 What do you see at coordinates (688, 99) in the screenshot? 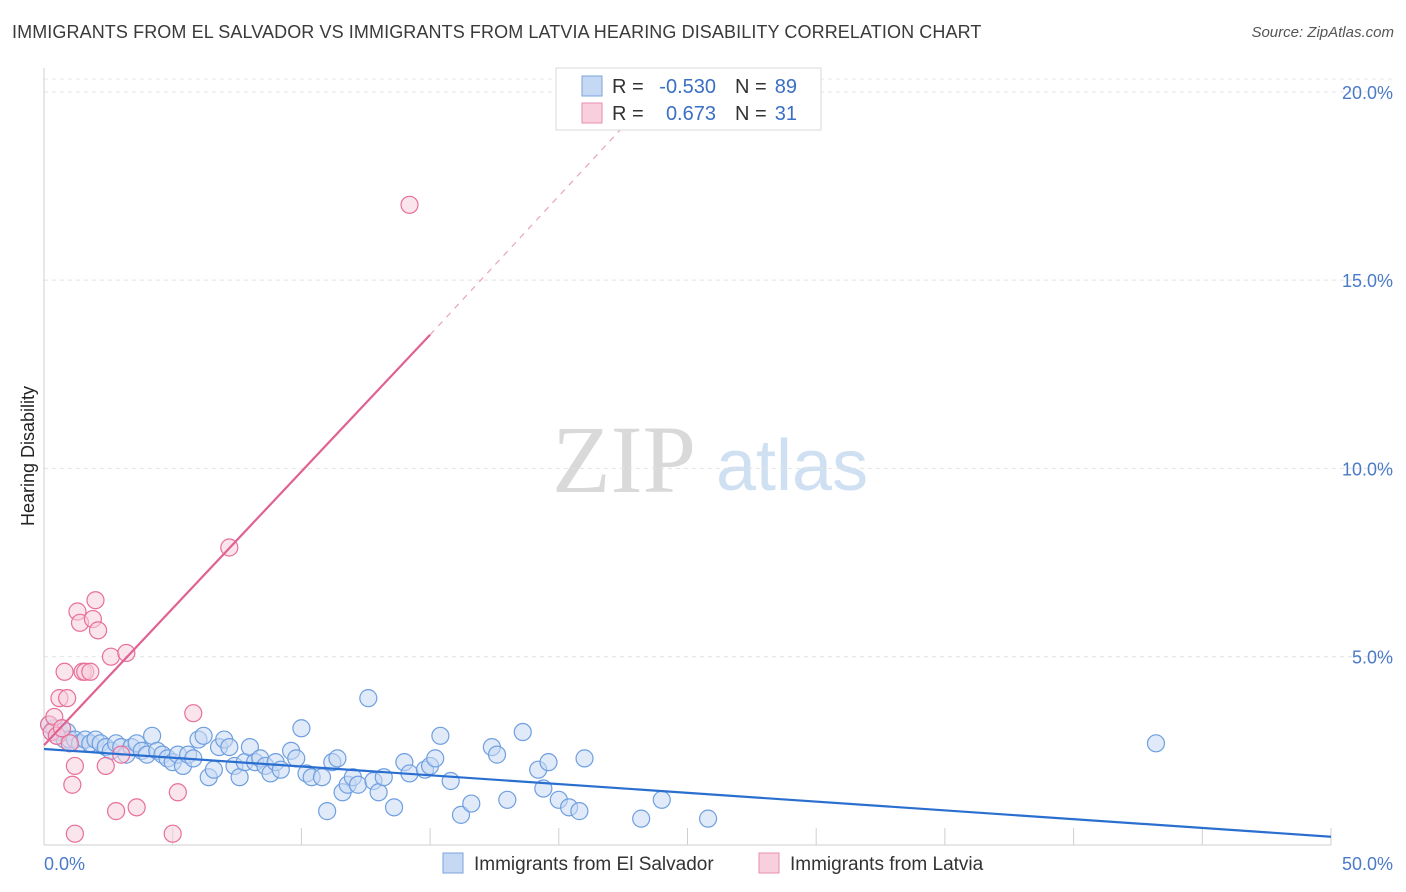
I see `correlation-legend: R = -0.530 N = 89 R = 0.673 N = 31` at bounding box center [688, 99].